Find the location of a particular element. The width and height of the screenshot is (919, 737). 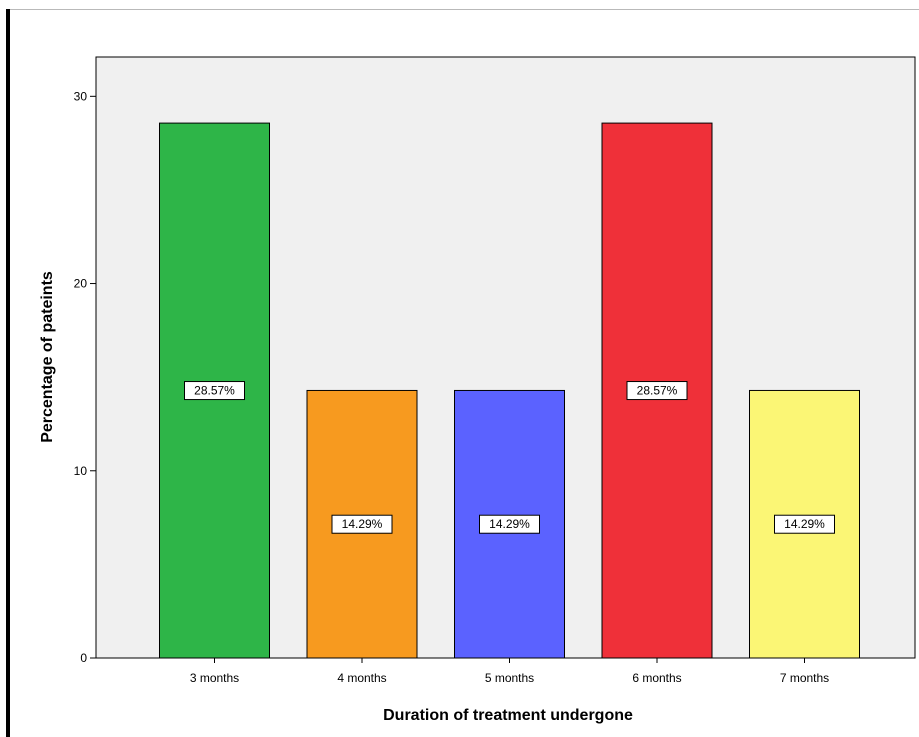

x-tick-label: 6 months is located at coordinates (656, 678).